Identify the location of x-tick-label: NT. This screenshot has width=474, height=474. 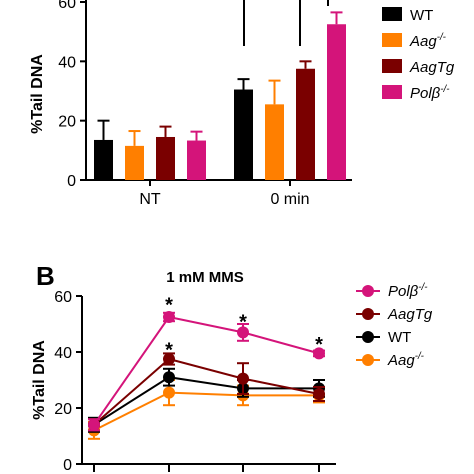
(150, 199).